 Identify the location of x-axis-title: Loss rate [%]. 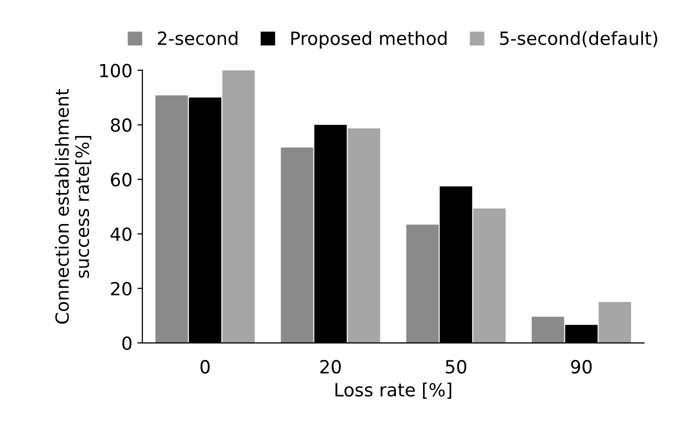
(394, 390).